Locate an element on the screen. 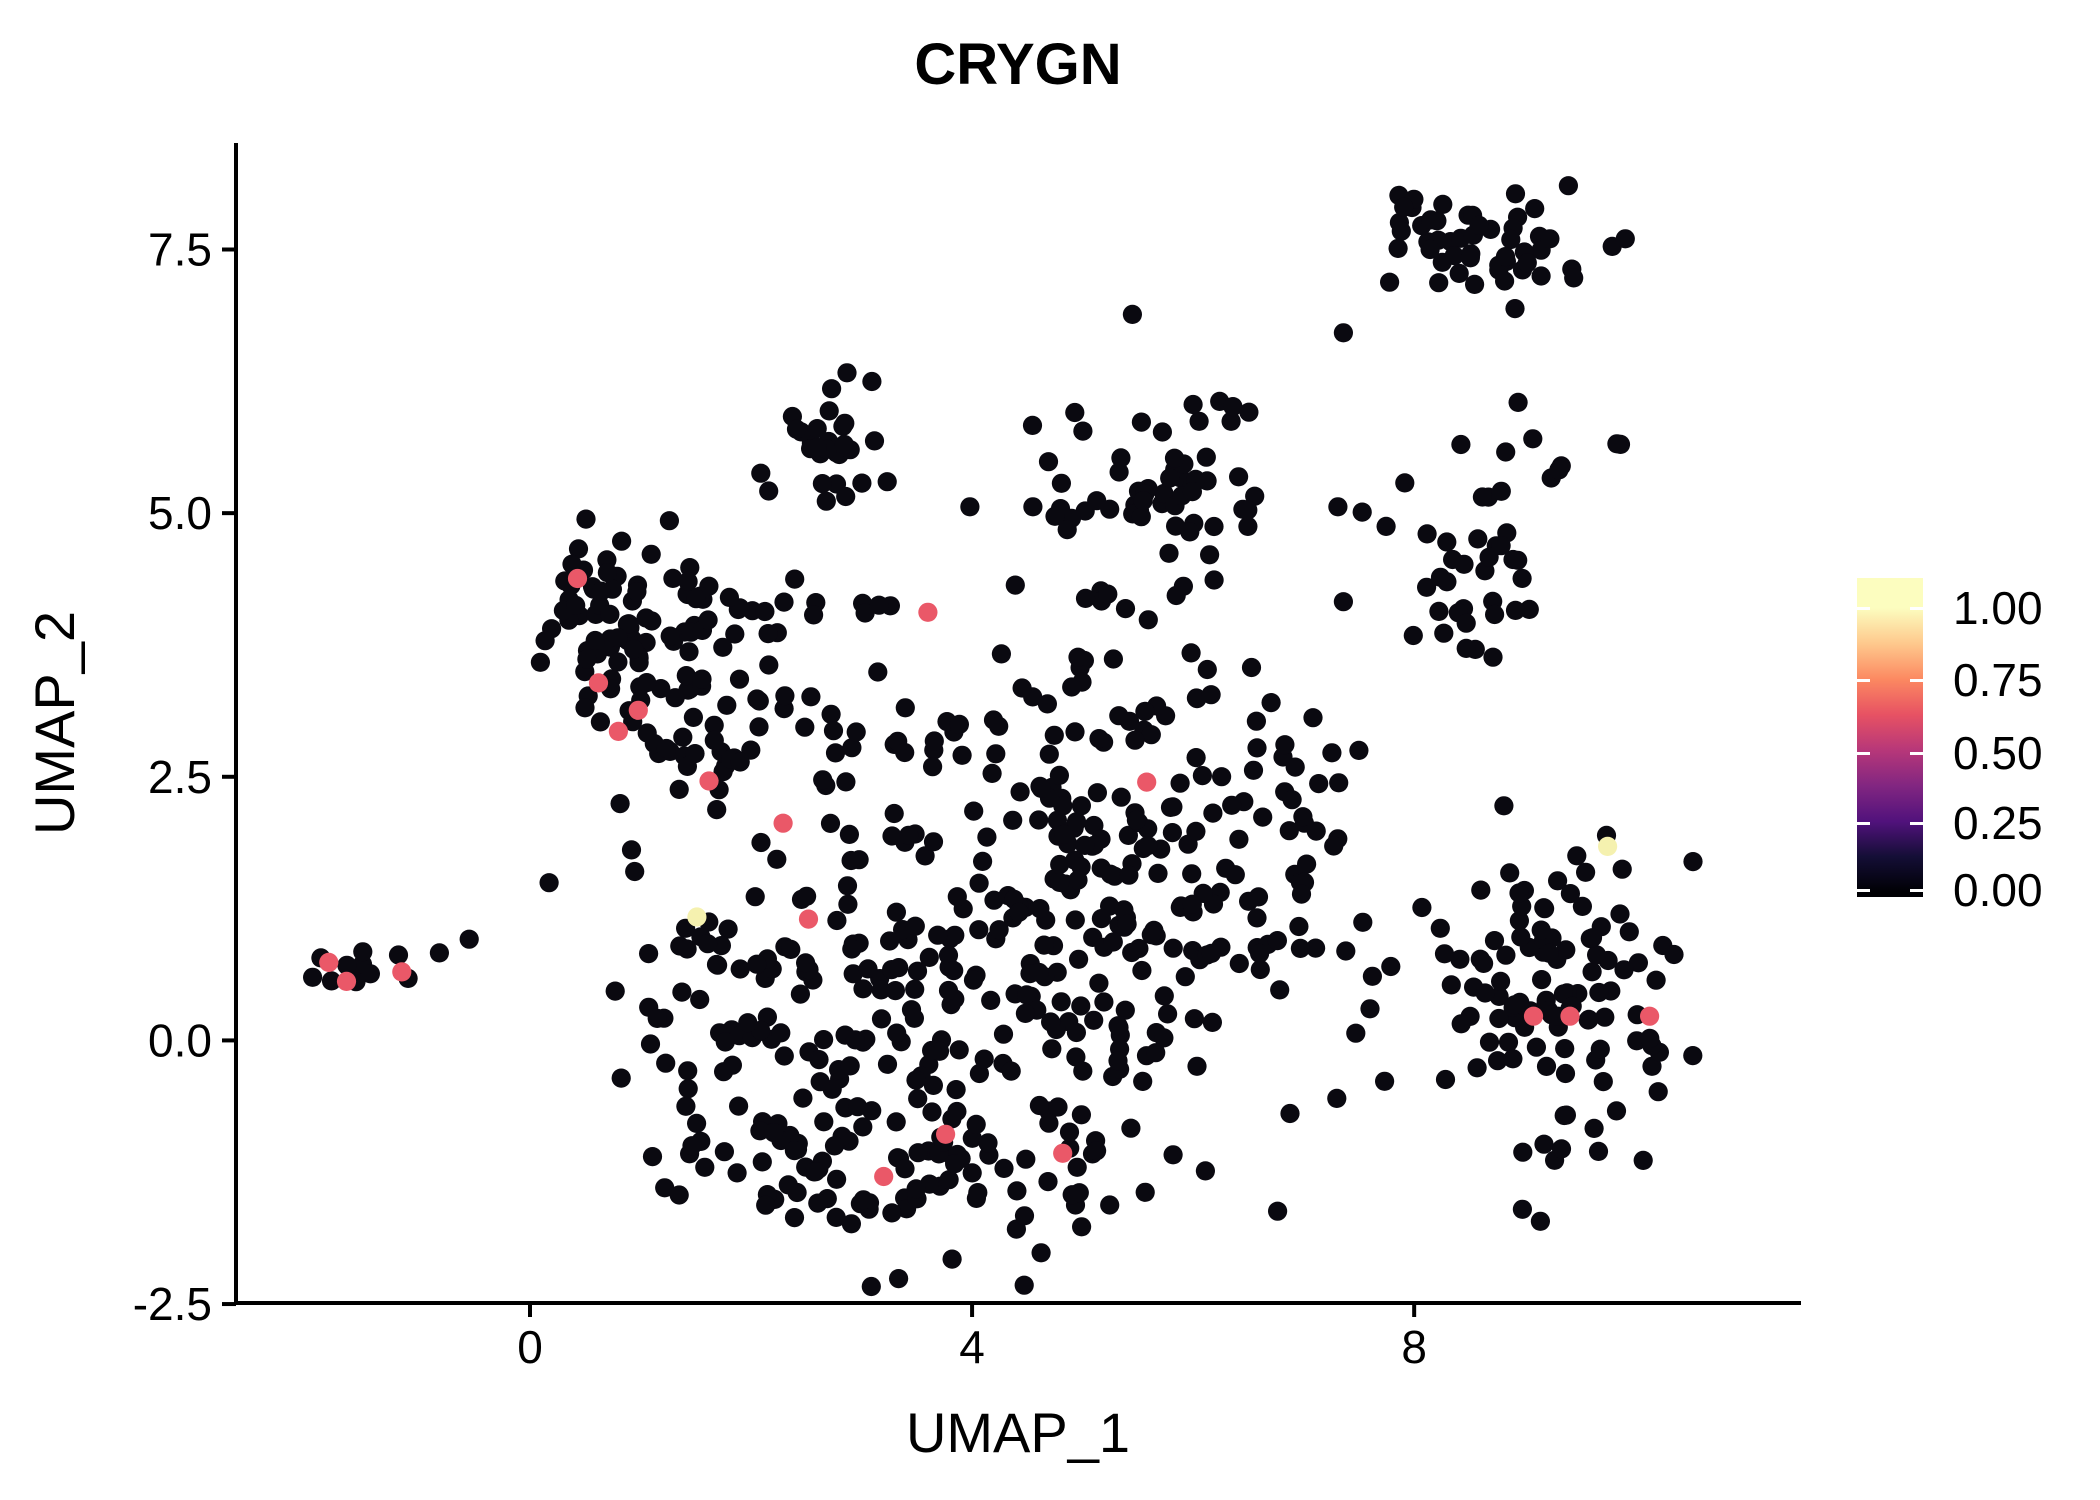 The image size is (2100, 1500). x-tick-label: 0 is located at coordinates (530, 1347).